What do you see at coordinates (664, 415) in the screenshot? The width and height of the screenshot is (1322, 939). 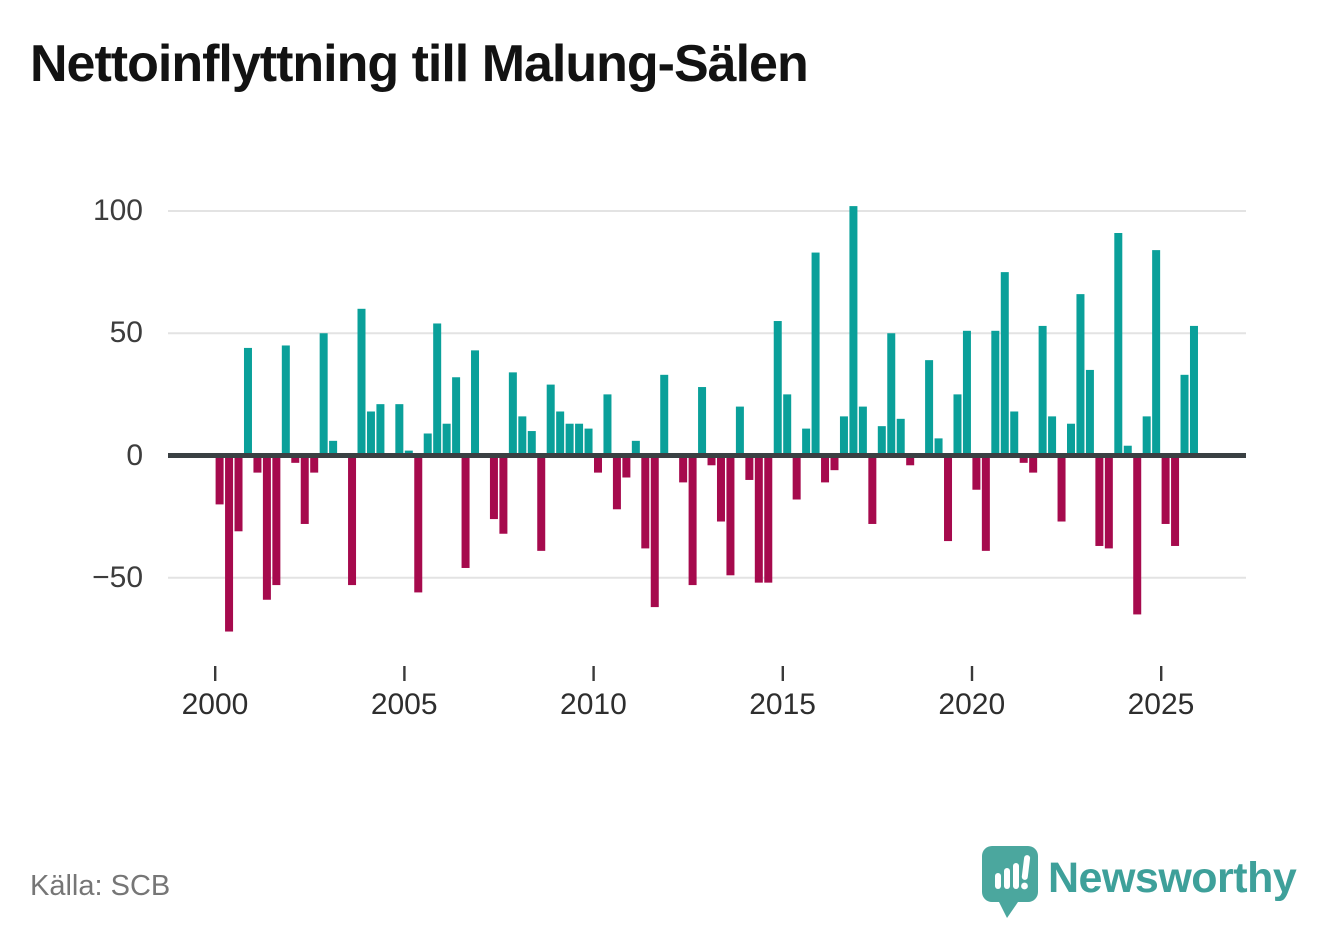 I see `bar-2011-Q4` at bounding box center [664, 415].